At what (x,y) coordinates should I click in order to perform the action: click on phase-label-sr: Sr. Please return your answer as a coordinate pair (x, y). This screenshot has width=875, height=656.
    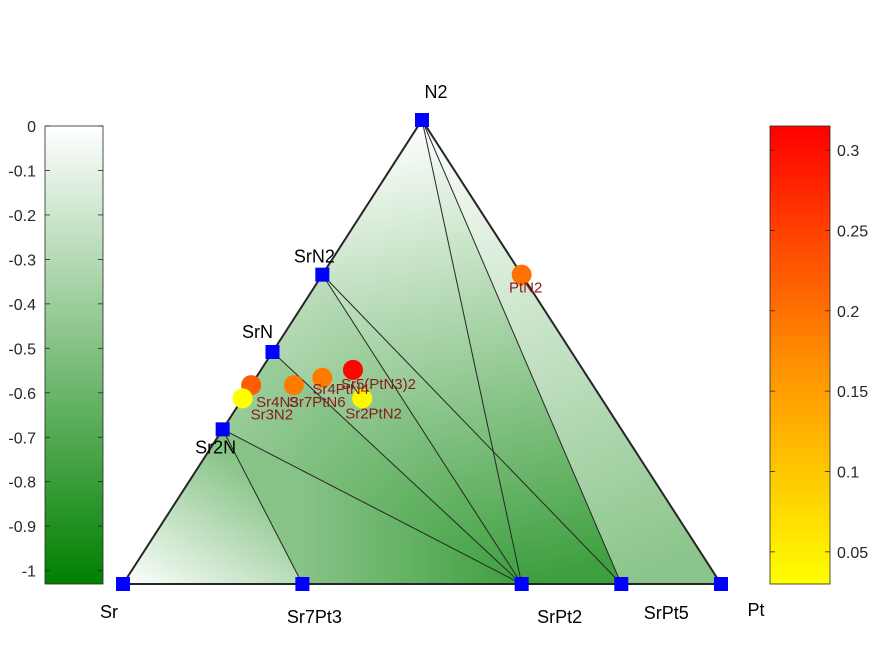
    Looking at the image, I should click on (109, 612).